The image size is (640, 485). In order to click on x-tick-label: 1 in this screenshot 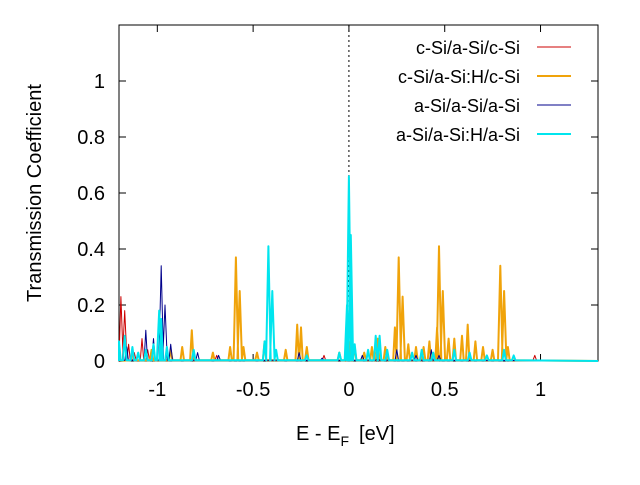, I will do `click(540, 390)`.